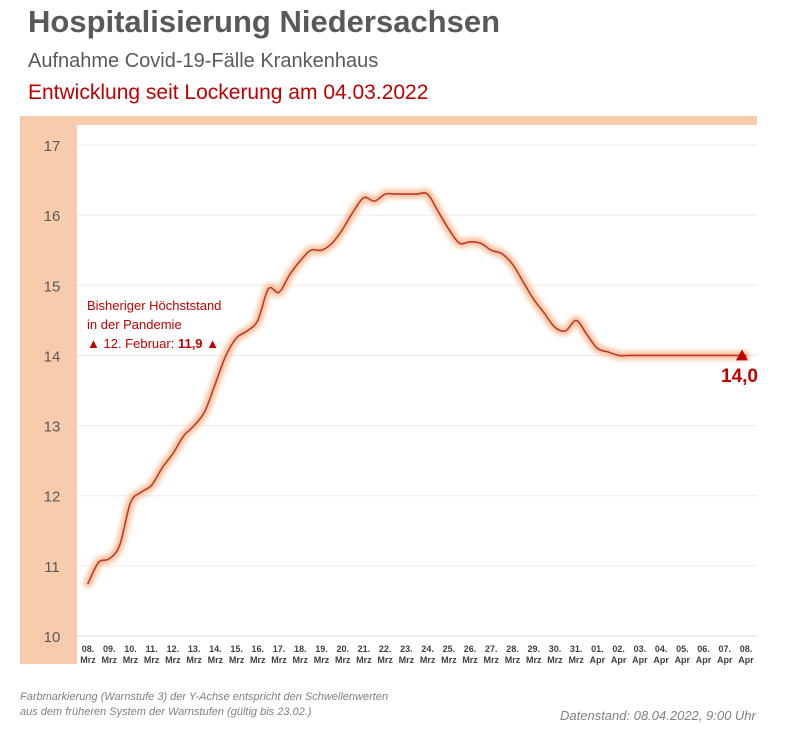 This screenshot has width=800, height=733. I want to click on end-value-label: 14,0, so click(739, 376).